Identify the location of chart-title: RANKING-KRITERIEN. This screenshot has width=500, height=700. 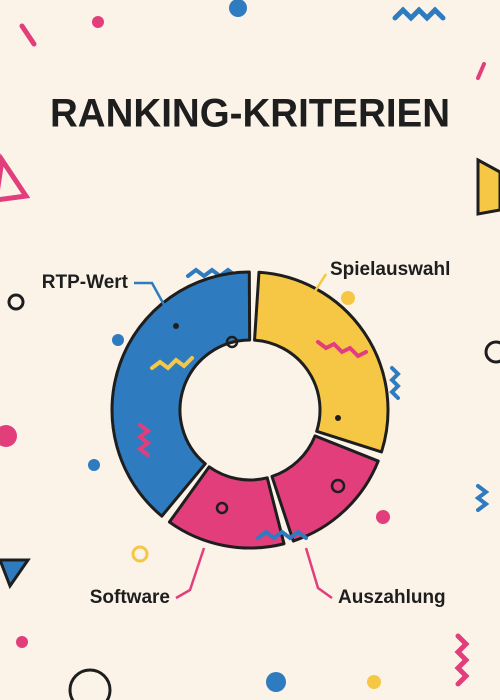
(250, 114).